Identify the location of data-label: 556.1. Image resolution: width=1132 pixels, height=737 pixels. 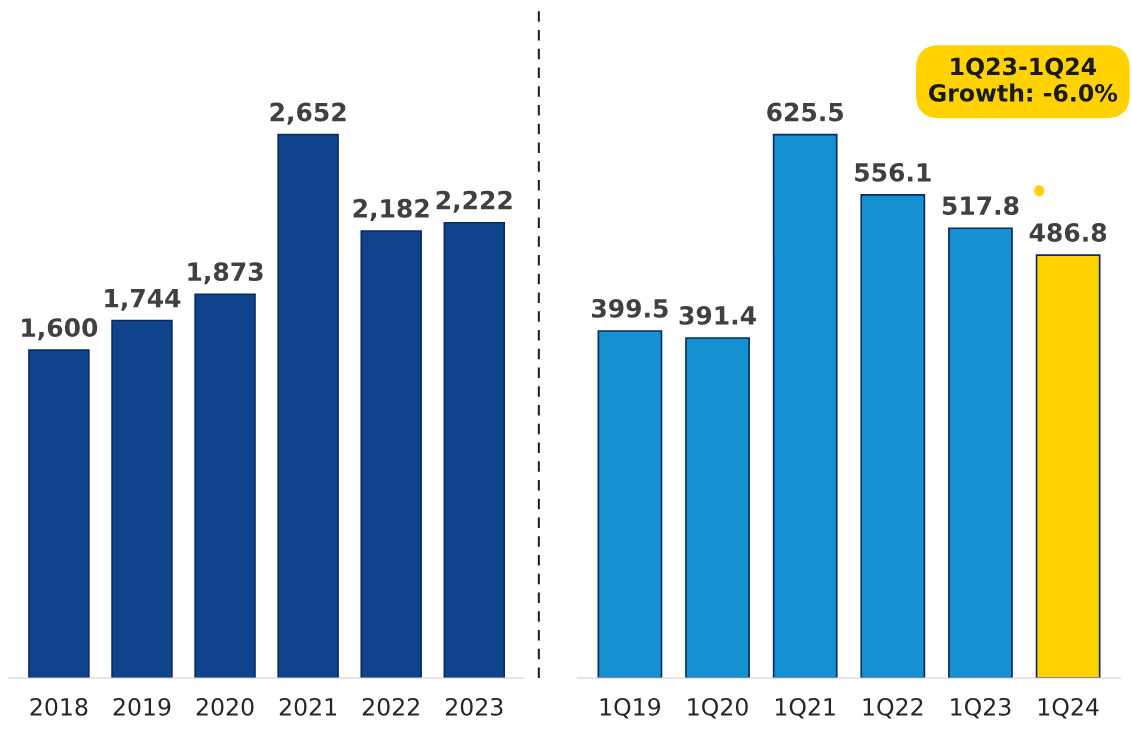
(893, 172).